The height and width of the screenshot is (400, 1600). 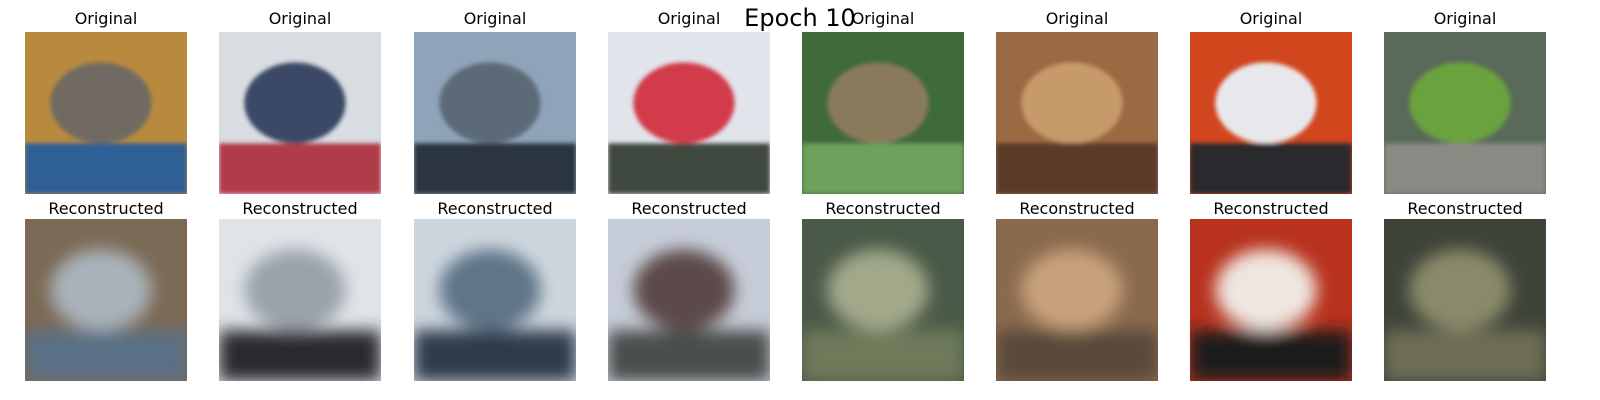 I want to click on reconstructed-image-car, so click(x=1271, y=300).